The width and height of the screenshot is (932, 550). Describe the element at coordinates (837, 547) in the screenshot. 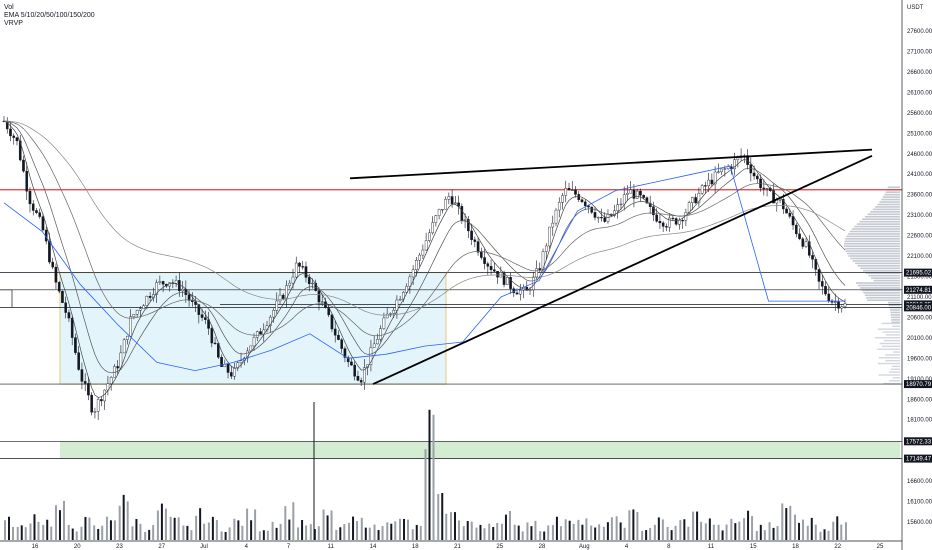

I see `x-tick-label: 22` at that location.